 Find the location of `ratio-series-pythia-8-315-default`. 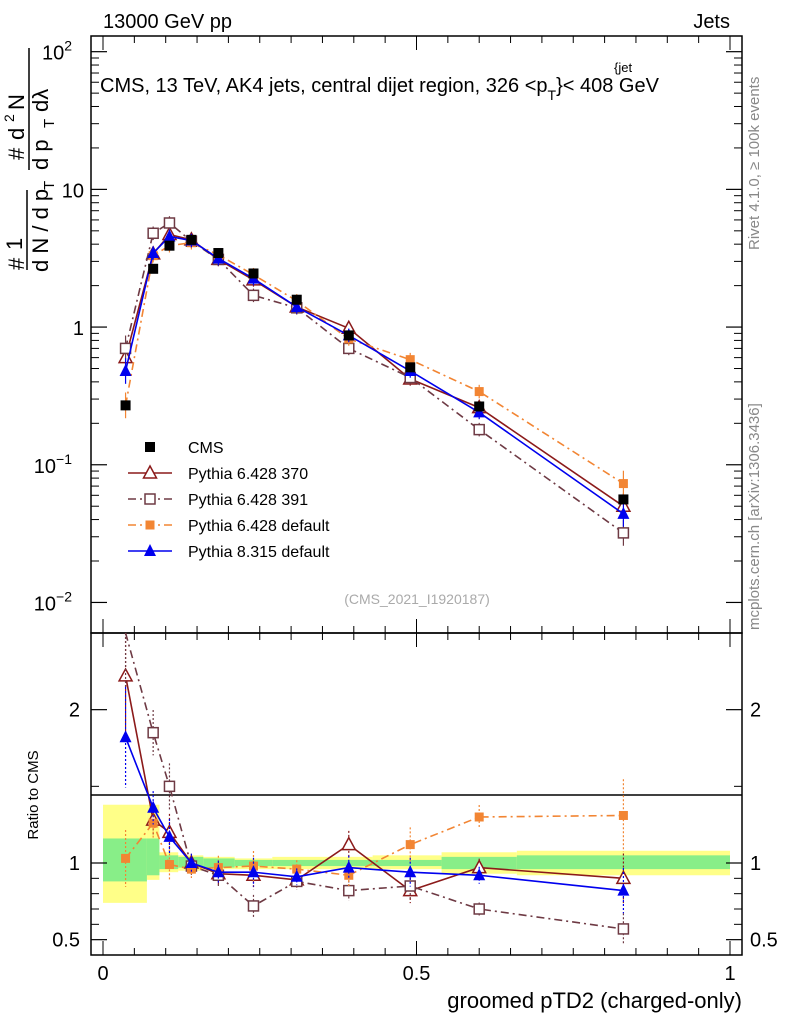

ratio-series-pythia-8-315-default is located at coordinates (374, 800).